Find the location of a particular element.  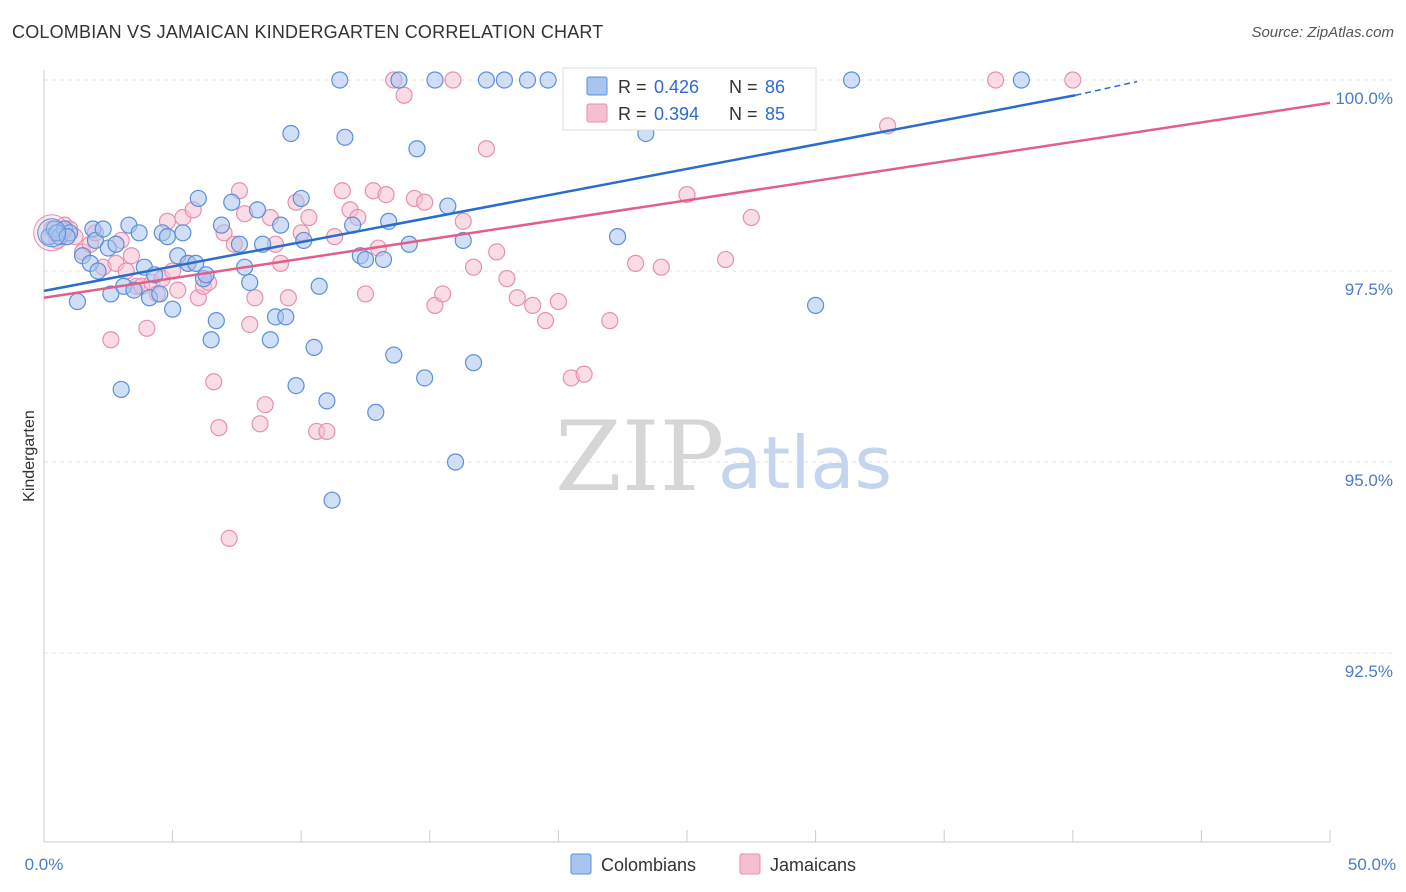

colombians-trend-extension is located at coordinates (1106, 88).